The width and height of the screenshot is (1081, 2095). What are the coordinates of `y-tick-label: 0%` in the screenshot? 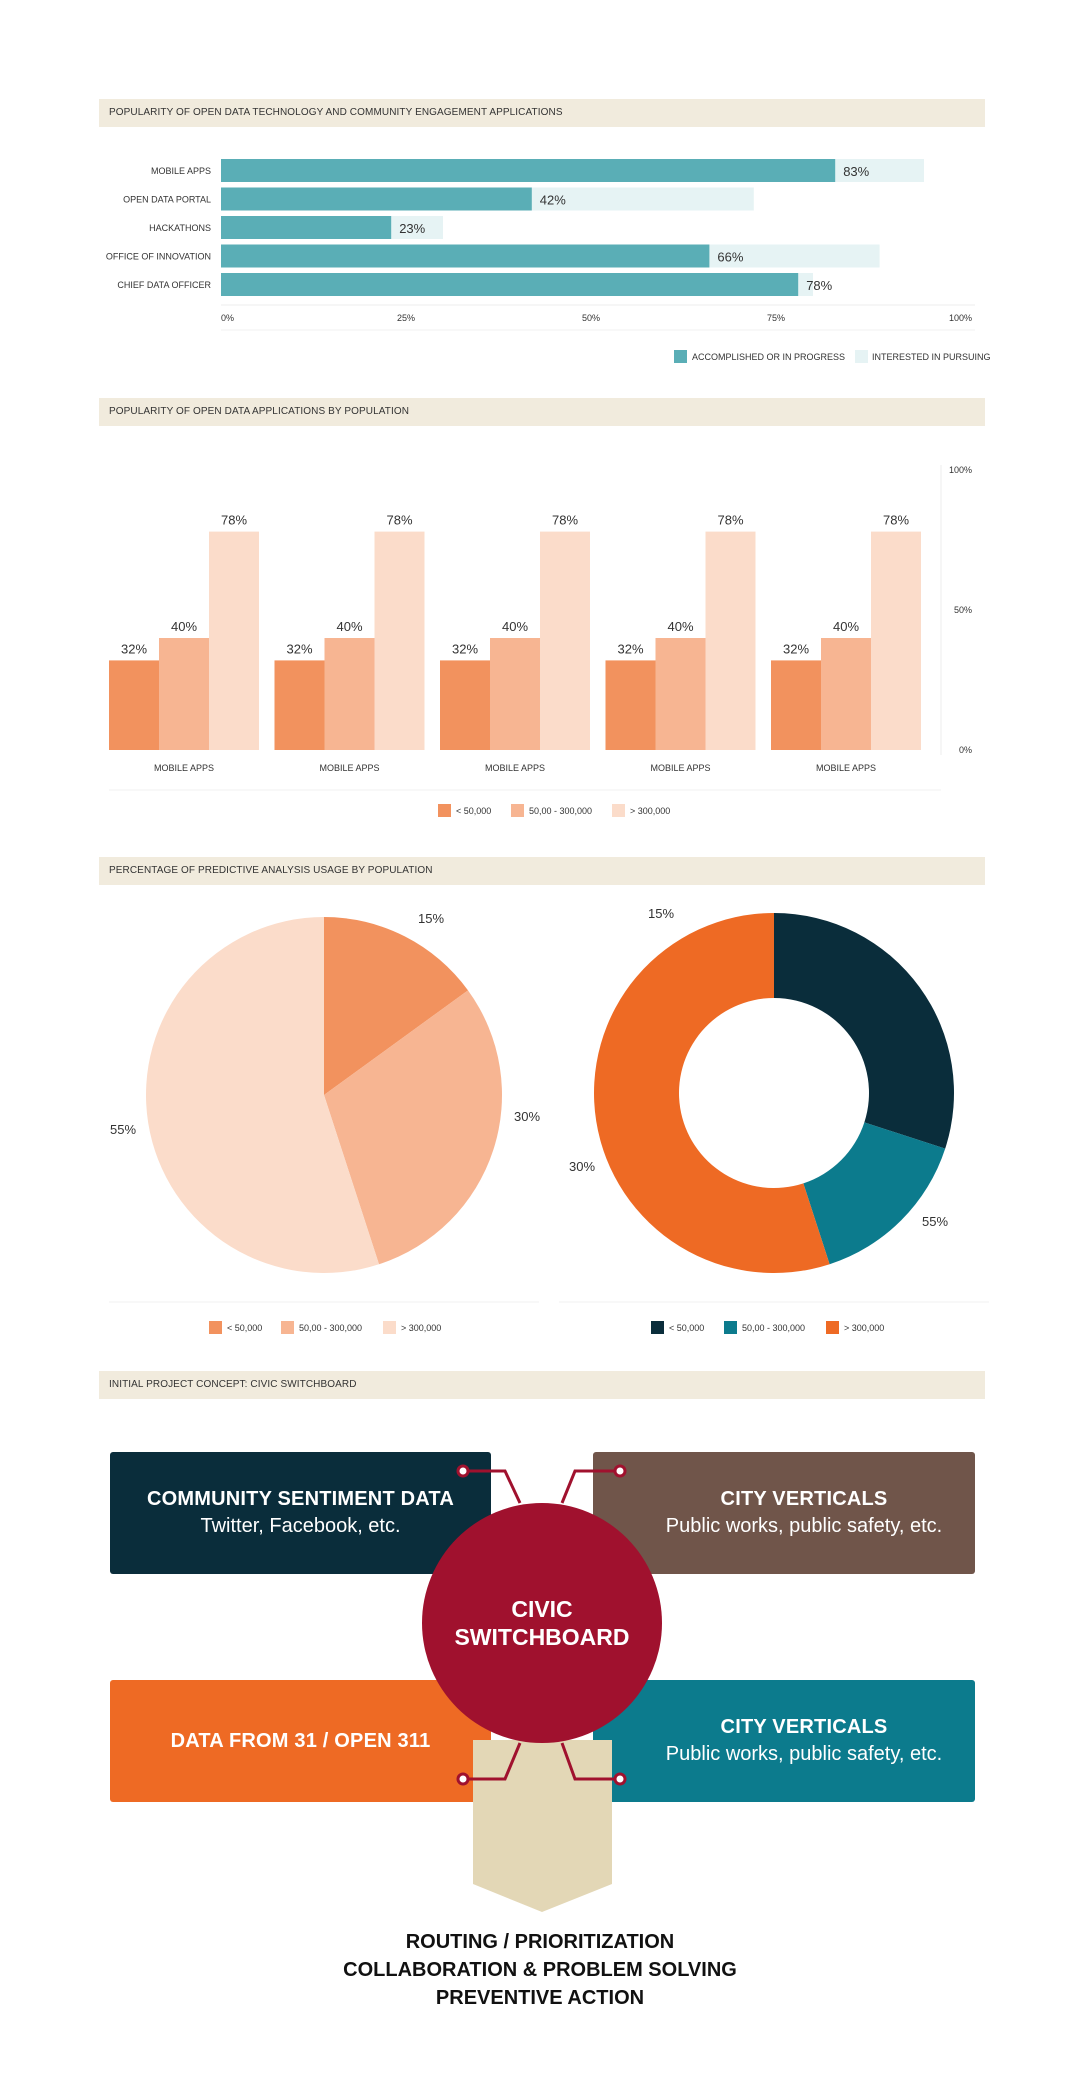 It's located at (965, 750).